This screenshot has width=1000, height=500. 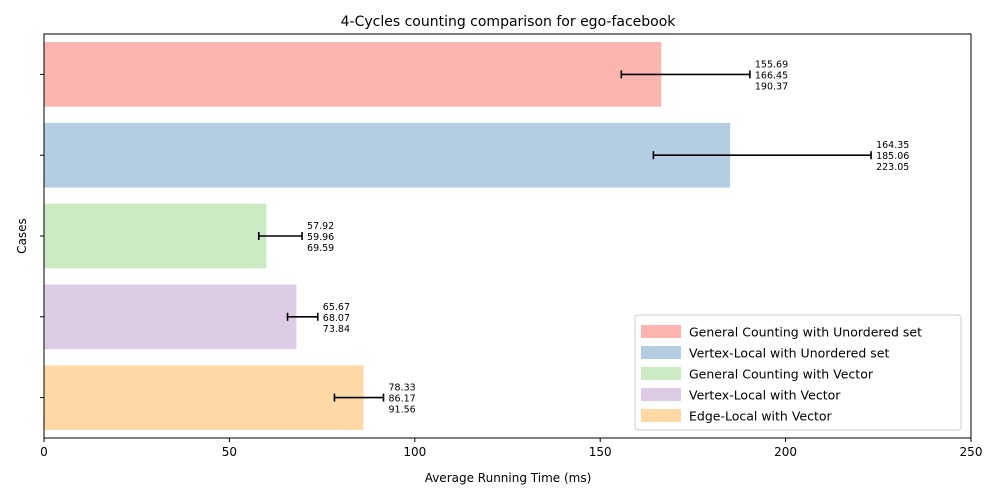 What do you see at coordinates (761, 416) in the screenshot?
I see `legend-label: Edge-Local with Vector` at bounding box center [761, 416].